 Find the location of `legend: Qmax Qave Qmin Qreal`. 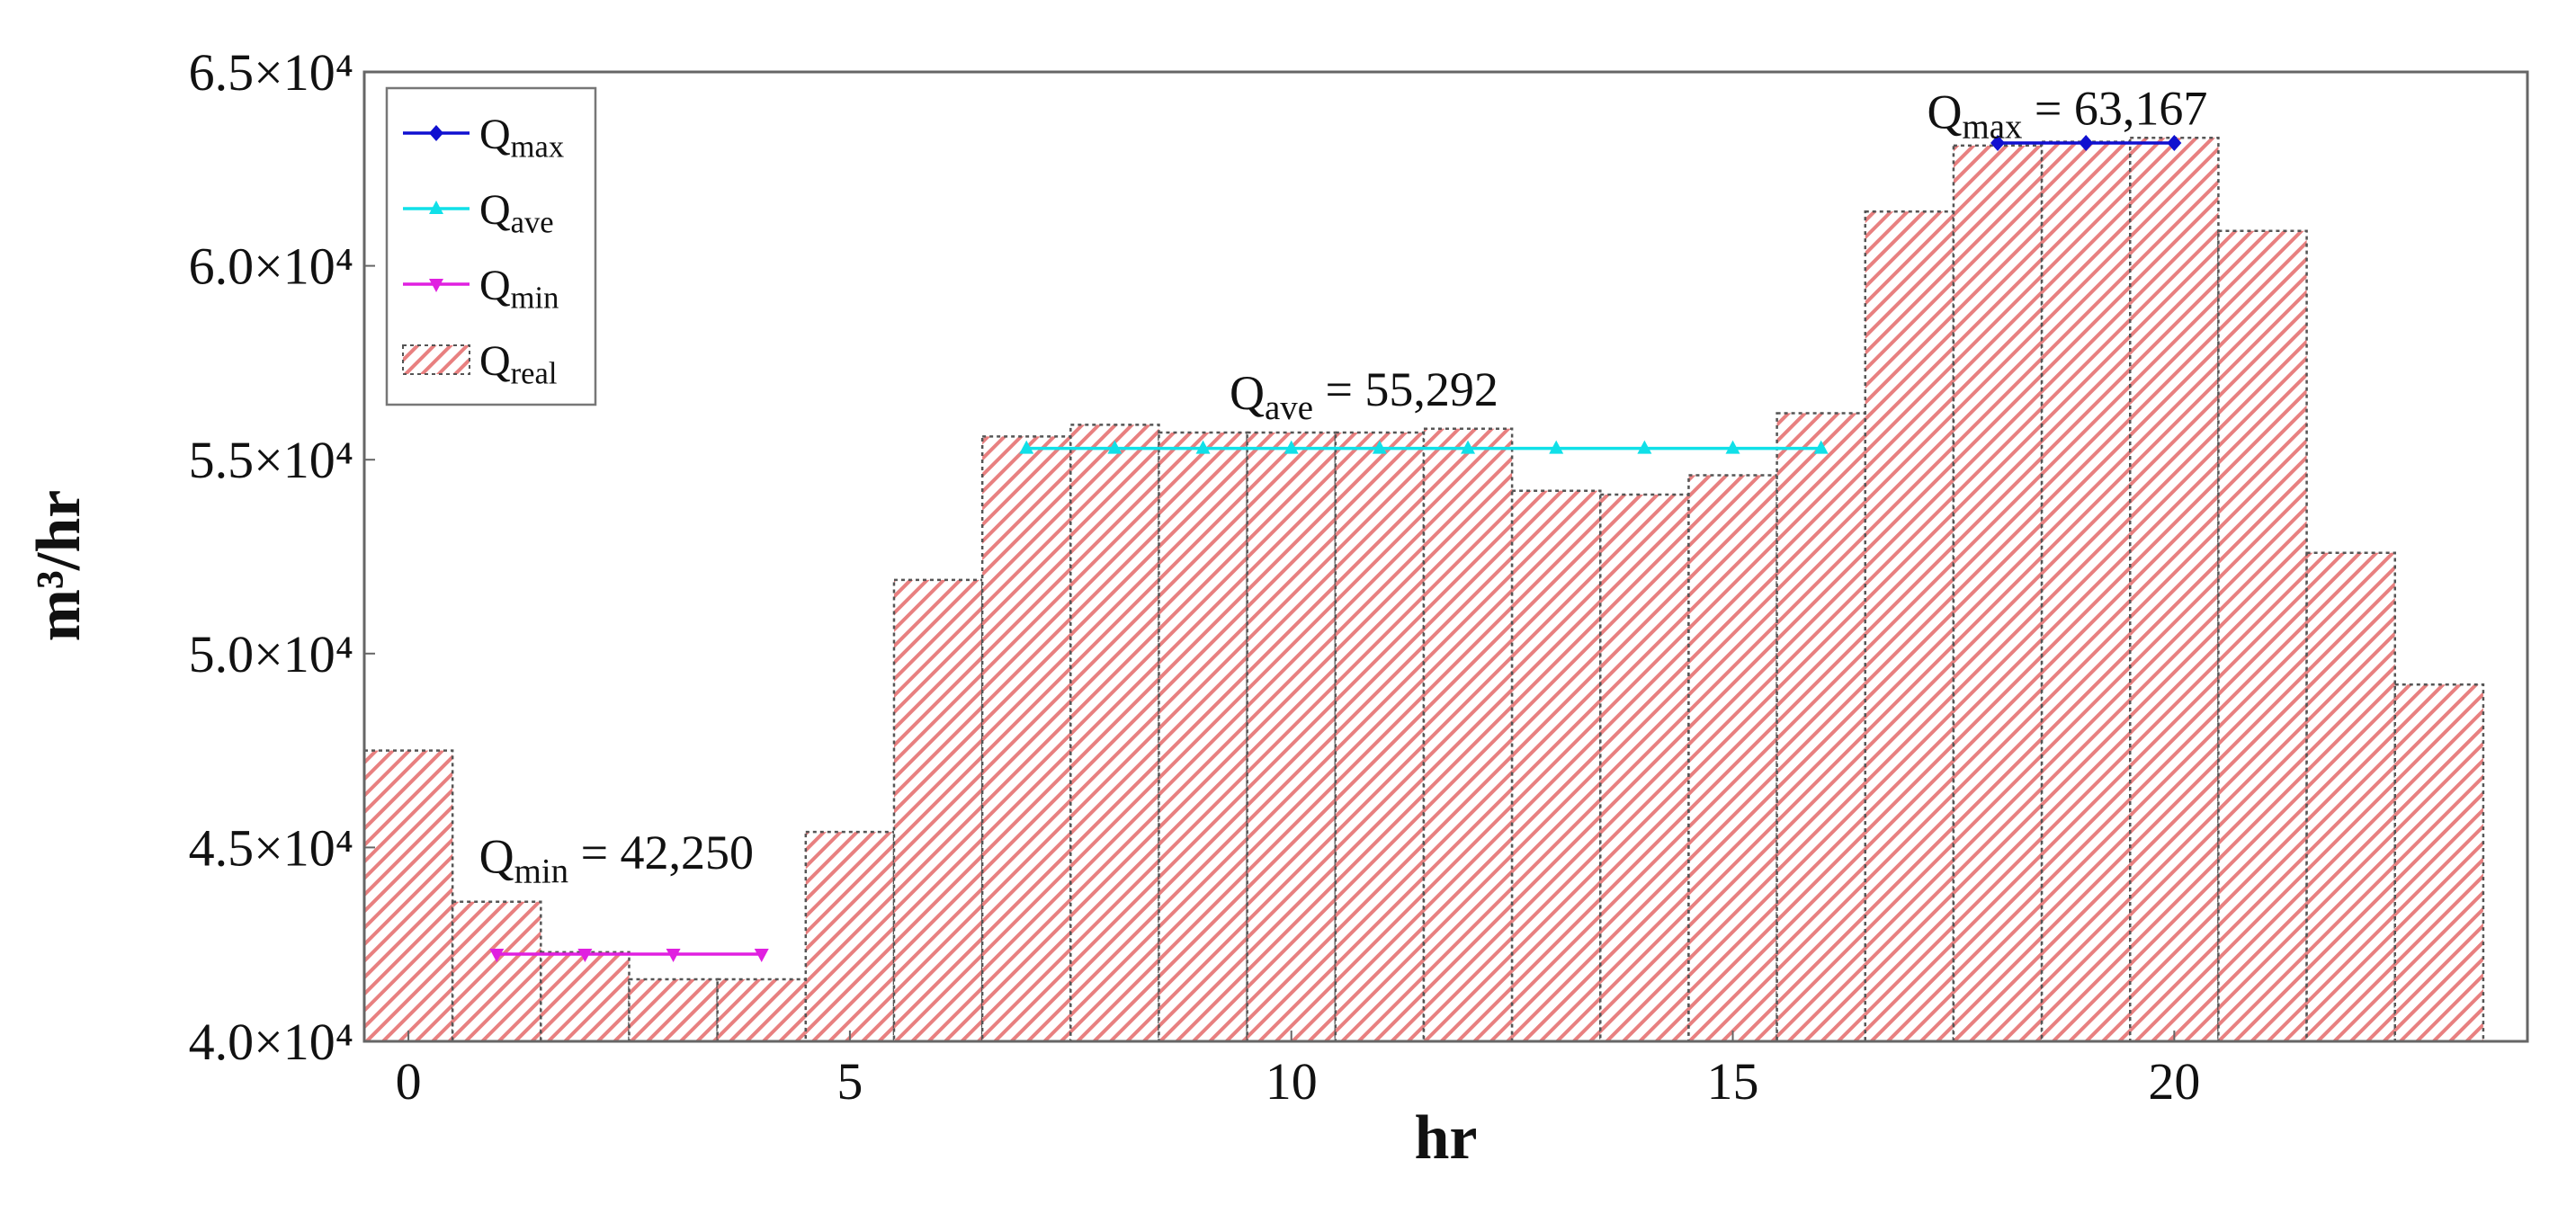

legend: Qmax Qave Qmin Qreal is located at coordinates (491, 246).